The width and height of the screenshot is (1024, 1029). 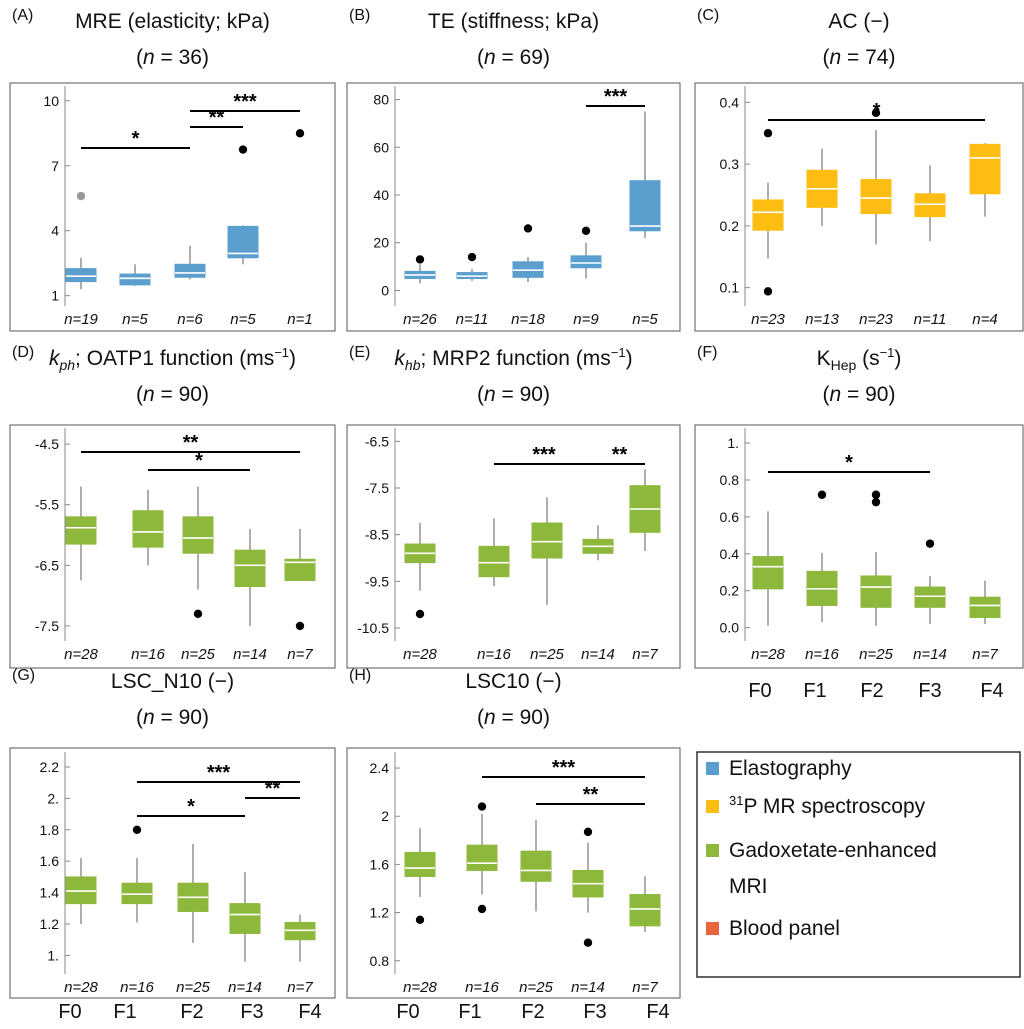 I want to click on significance-label: ***, so click(x=245, y=102).